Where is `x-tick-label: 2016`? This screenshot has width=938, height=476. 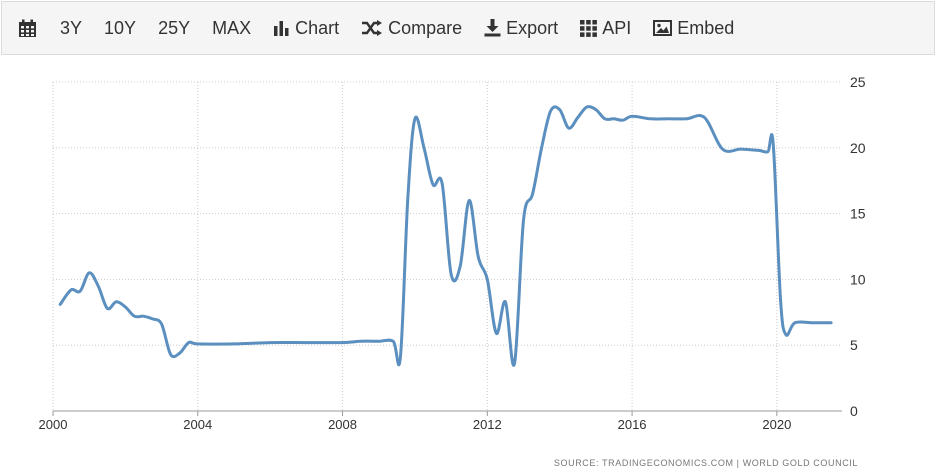 x-tick-label: 2016 is located at coordinates (632, 424).